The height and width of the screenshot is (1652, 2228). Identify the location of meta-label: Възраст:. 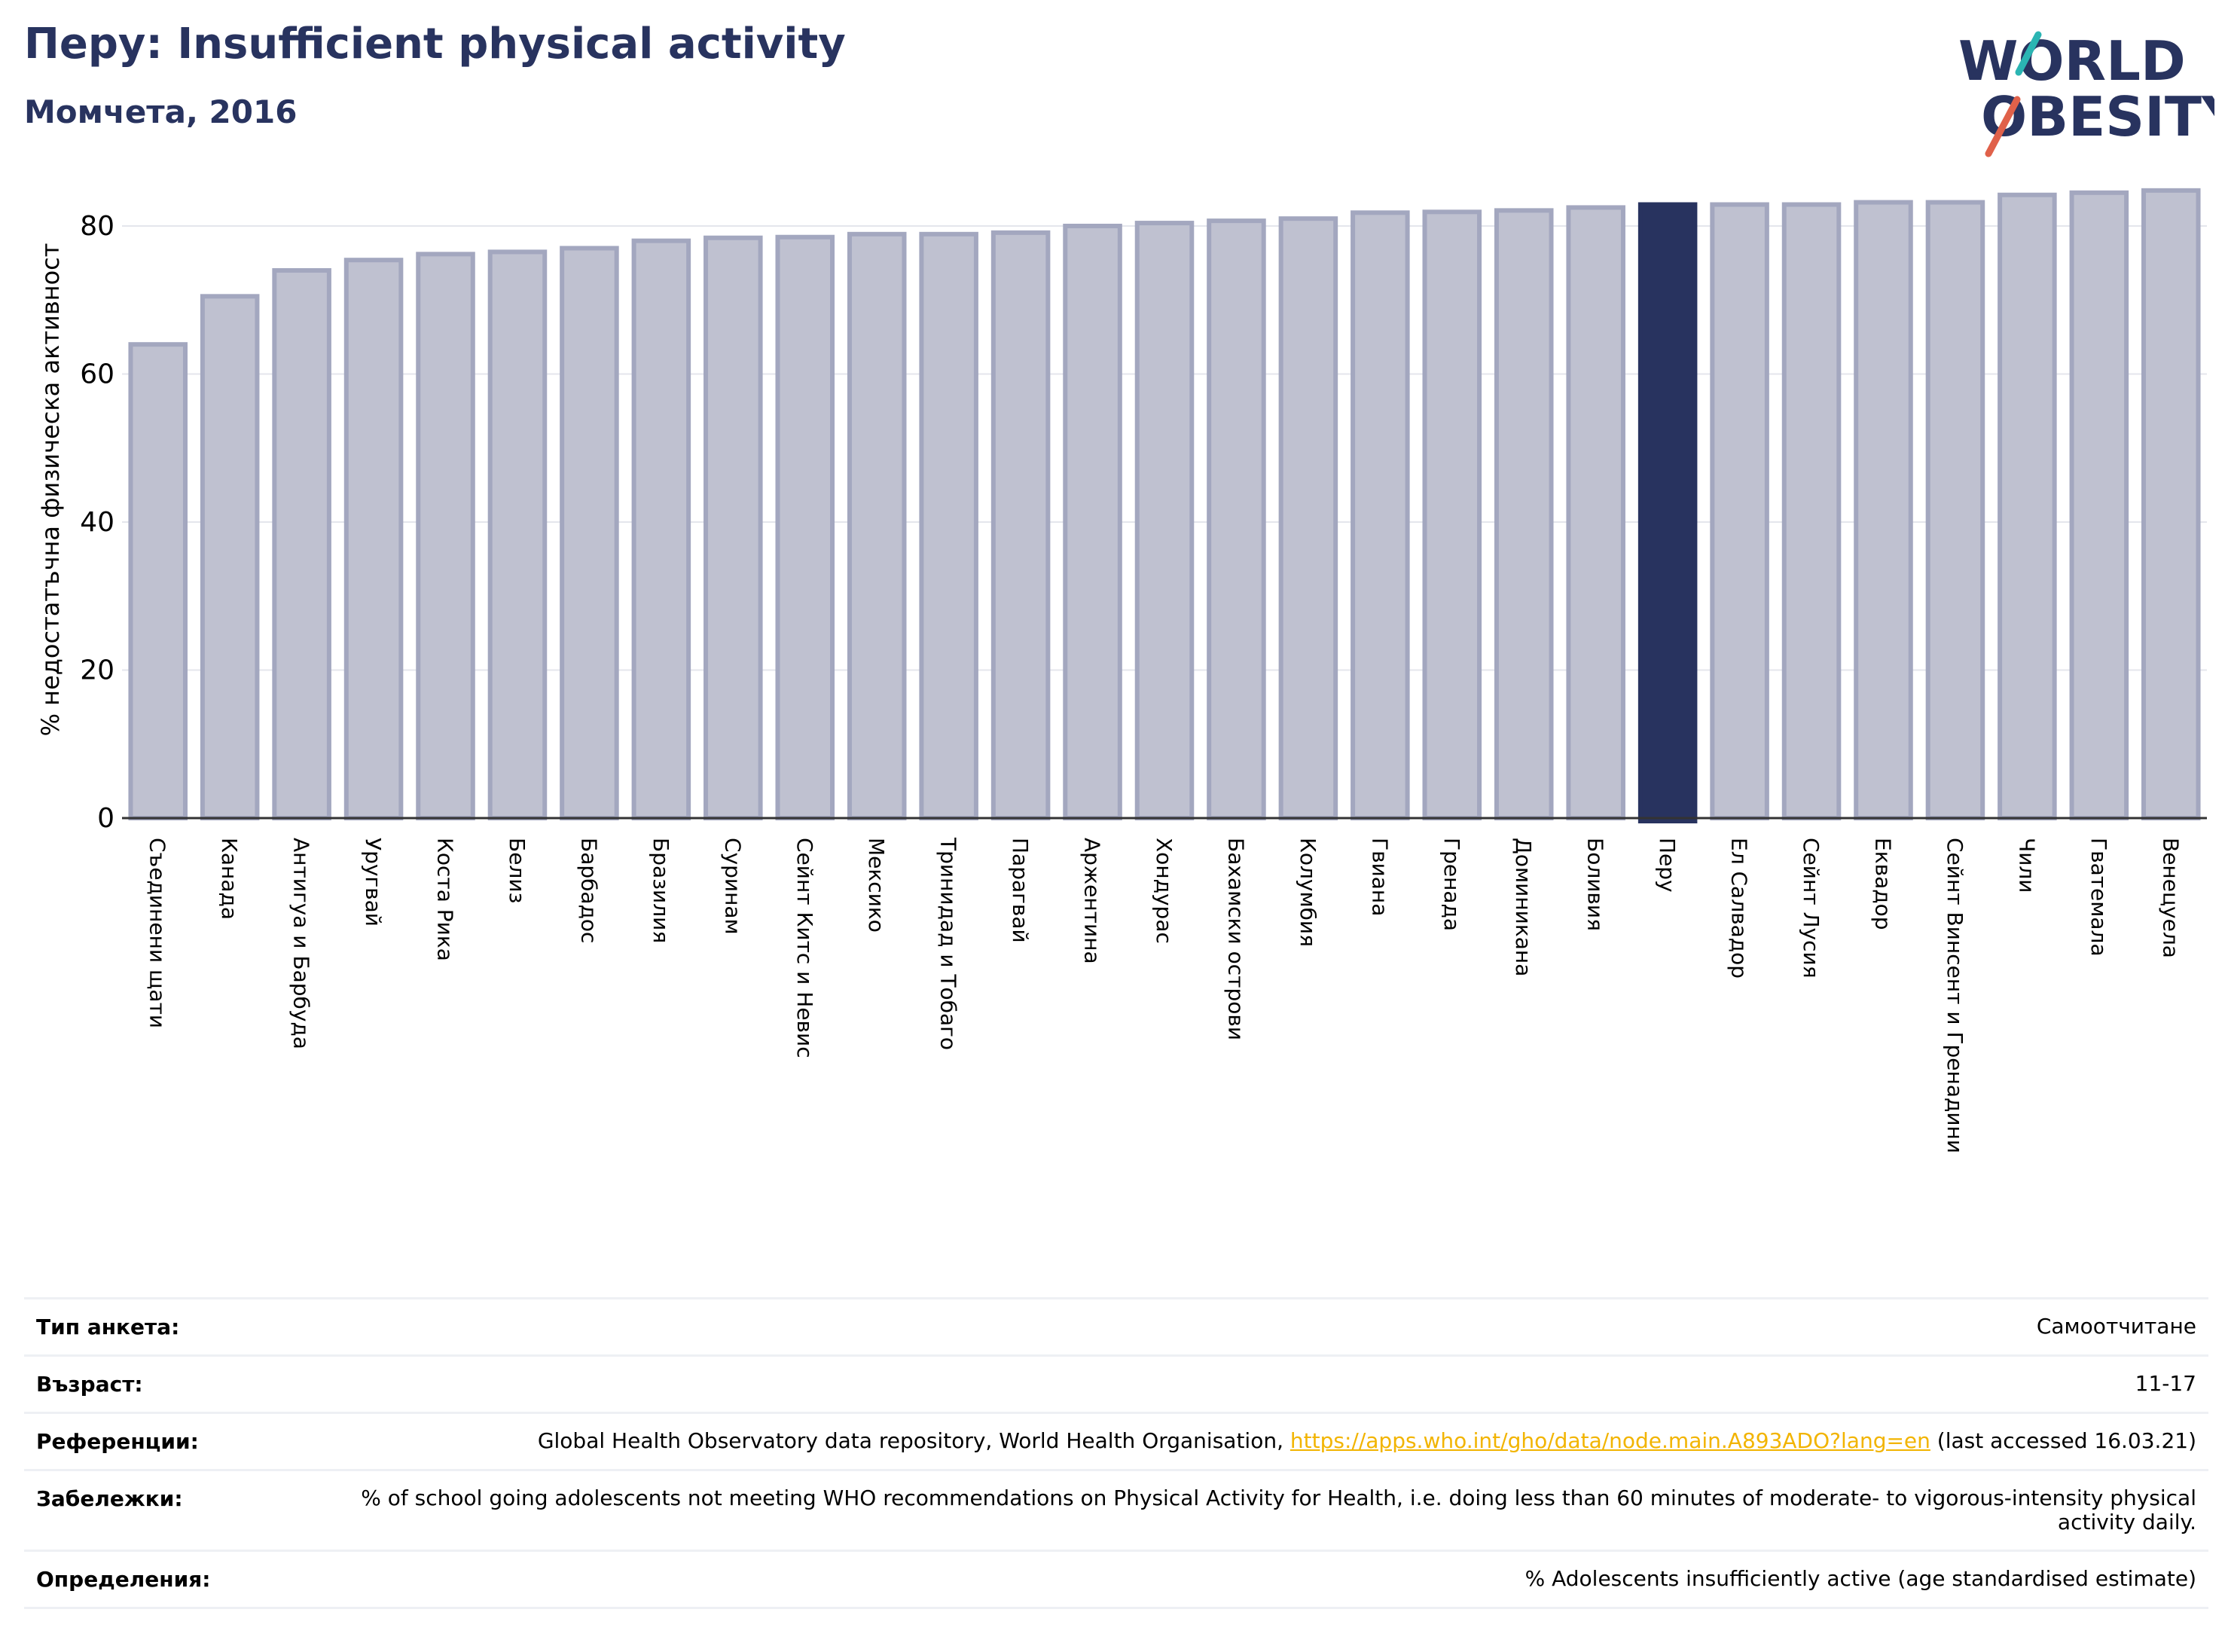
(89, 1384).